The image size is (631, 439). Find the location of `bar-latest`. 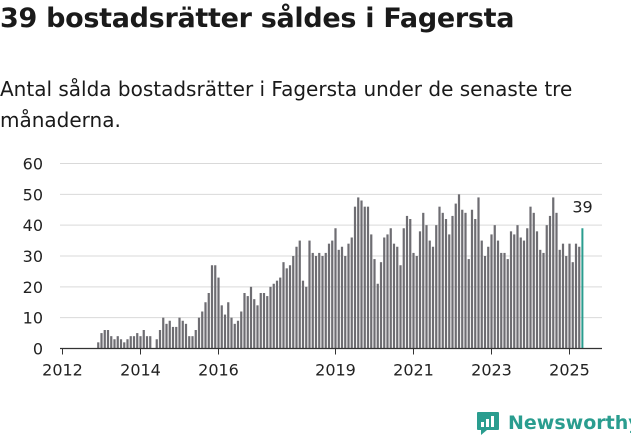

bar-latest is located at coordinates (582, 288).